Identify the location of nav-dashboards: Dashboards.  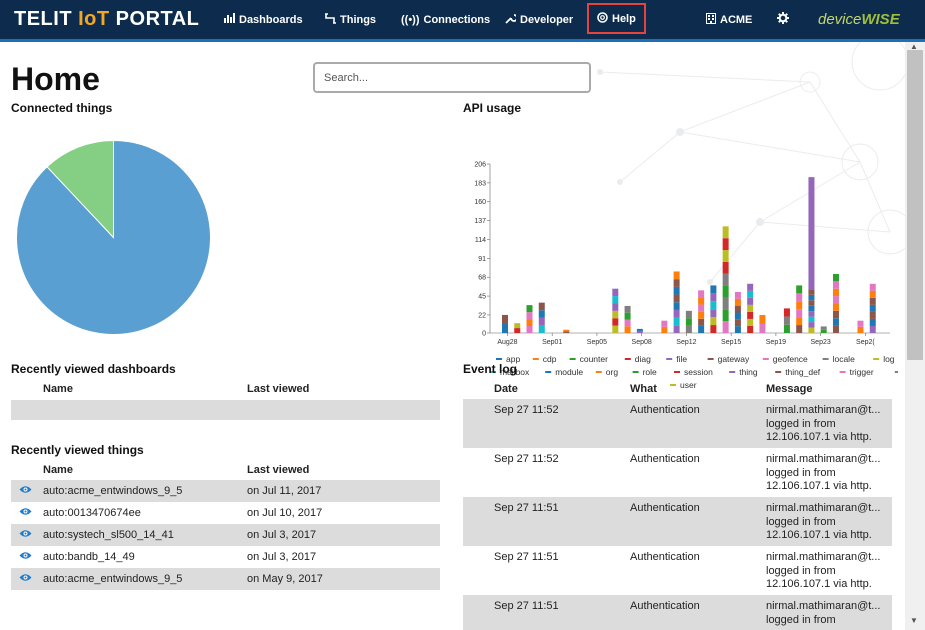
(263, 19).